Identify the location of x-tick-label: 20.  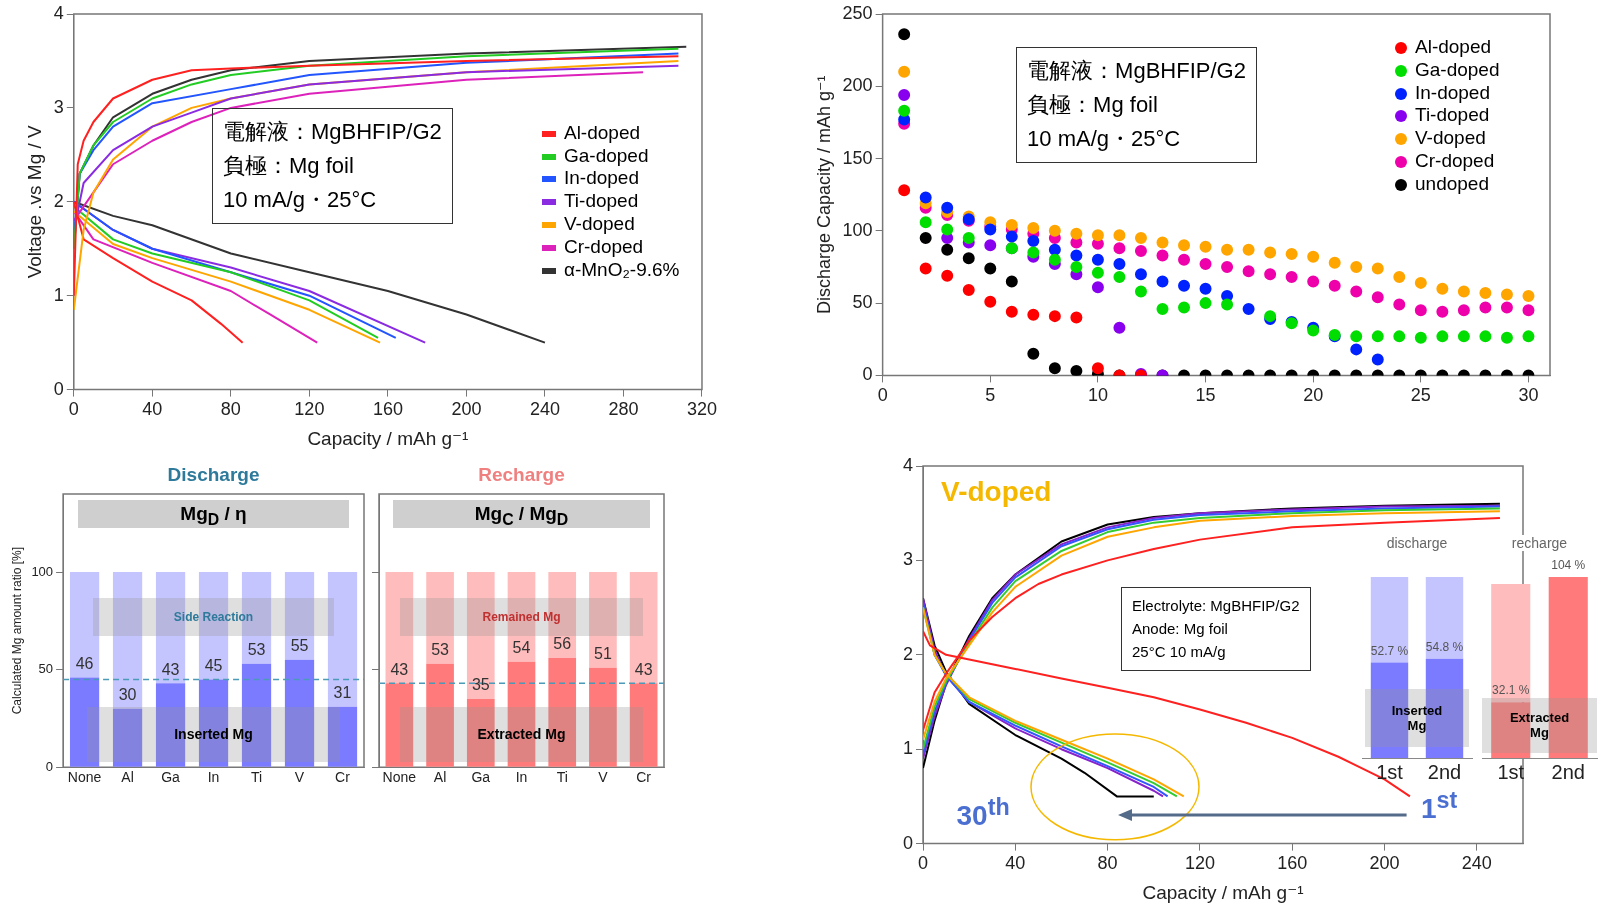
(1313, 395).